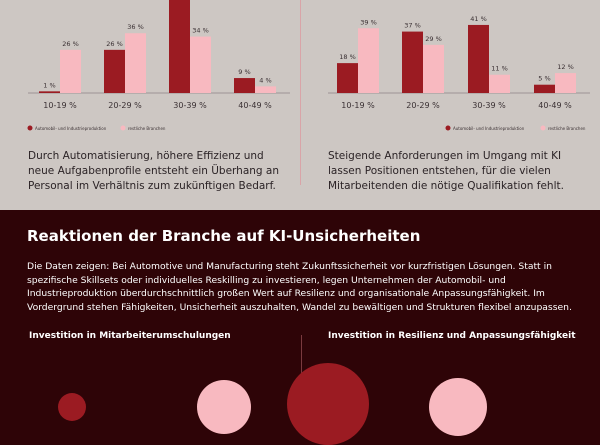 This screenshot has width=600, height=445. What do you see at coordinates (224, 407) in the screenshot?
I see `circle-left-restliche` at bounding box center [224, 407].